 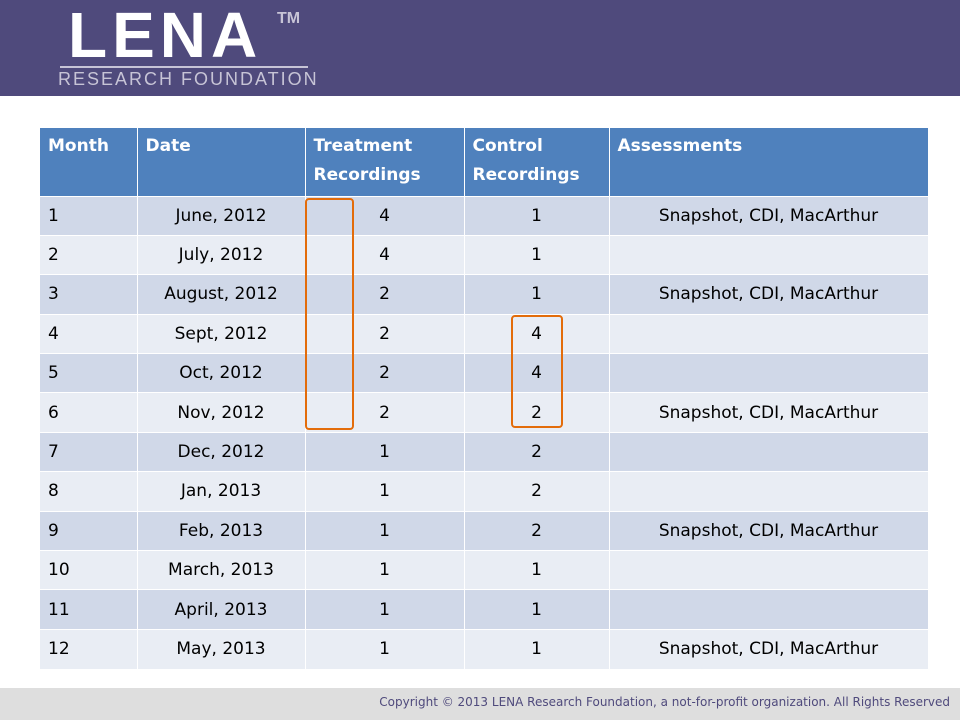 I want to click on month-cell: 2, so click(x=89, y=254).